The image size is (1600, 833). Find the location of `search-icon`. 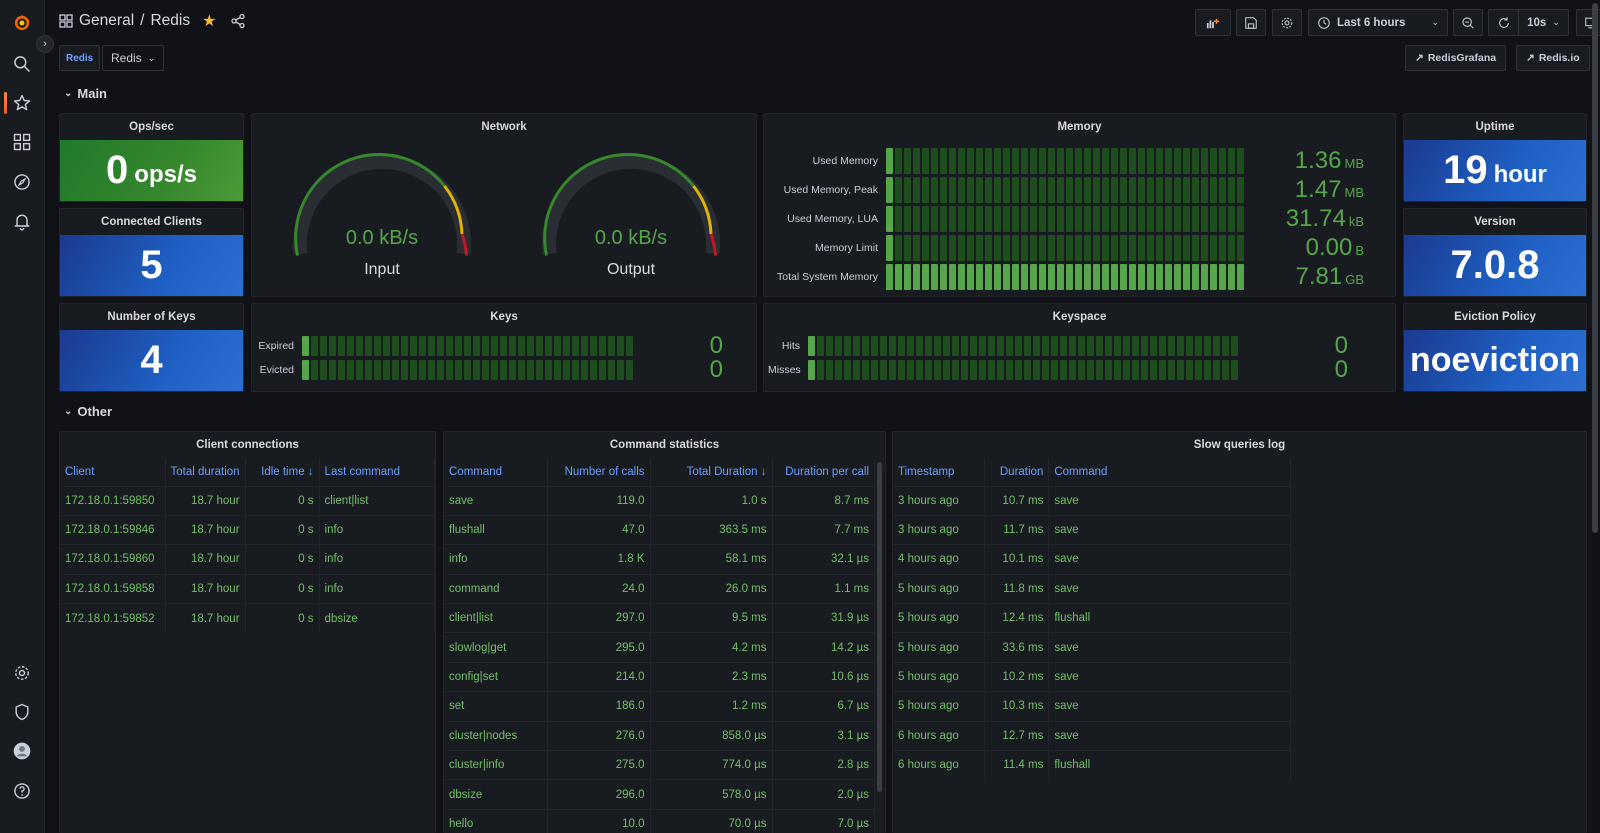

search-icon is located at coordinates (22, 64).